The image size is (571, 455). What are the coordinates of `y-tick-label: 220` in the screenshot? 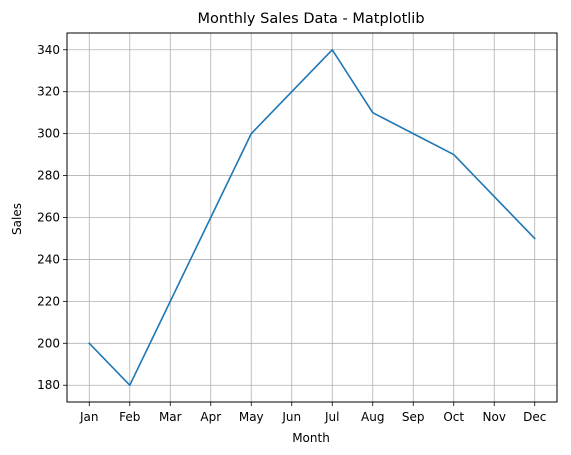 It's located at (48, 301).